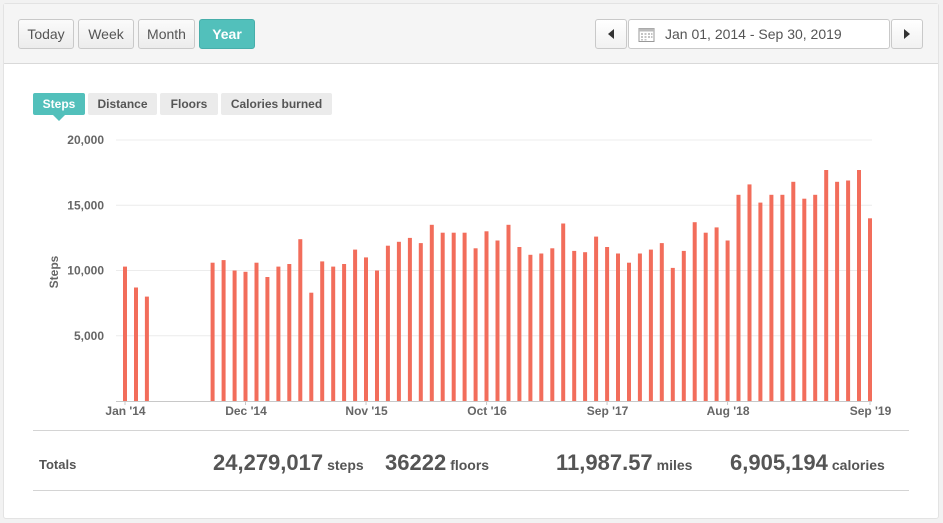 This screenshot has width=943, height=523. I want to click on range-button-week: Week, so click(106, 34).